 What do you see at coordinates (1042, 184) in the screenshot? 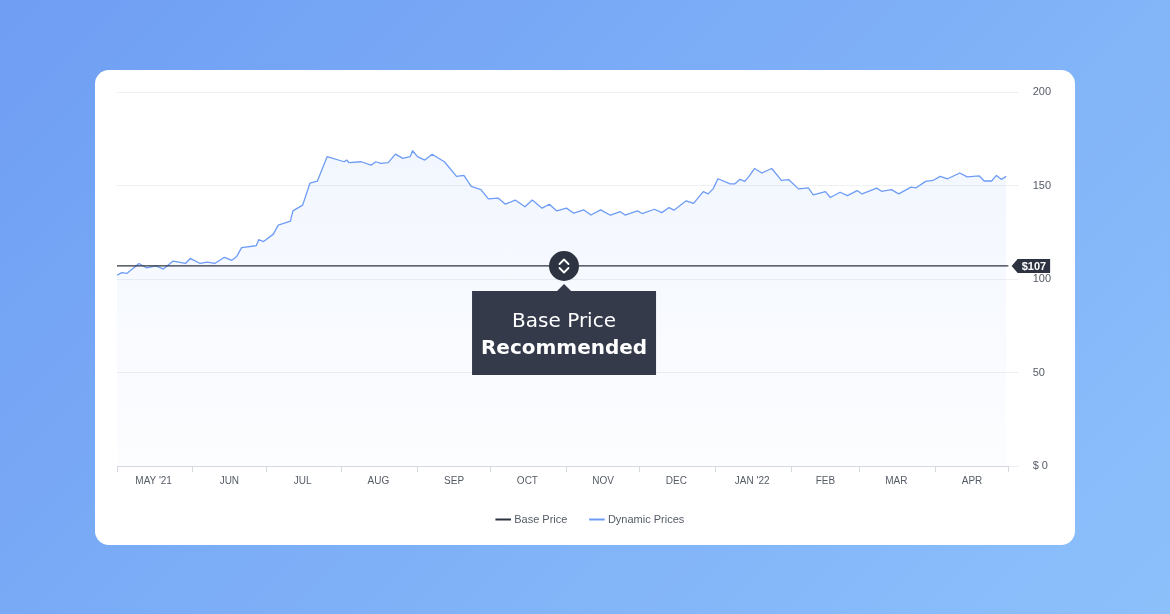
I see `y-tick-label: 150` at bounding box center [1042, 184].